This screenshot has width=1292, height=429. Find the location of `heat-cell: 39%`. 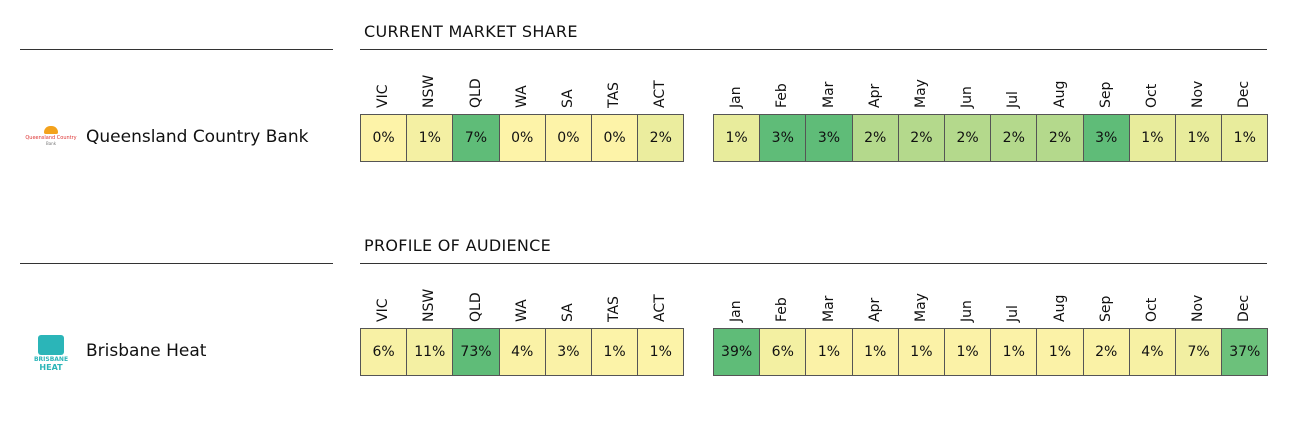

heat-cell: 39% is located at coordinates (737, 352).